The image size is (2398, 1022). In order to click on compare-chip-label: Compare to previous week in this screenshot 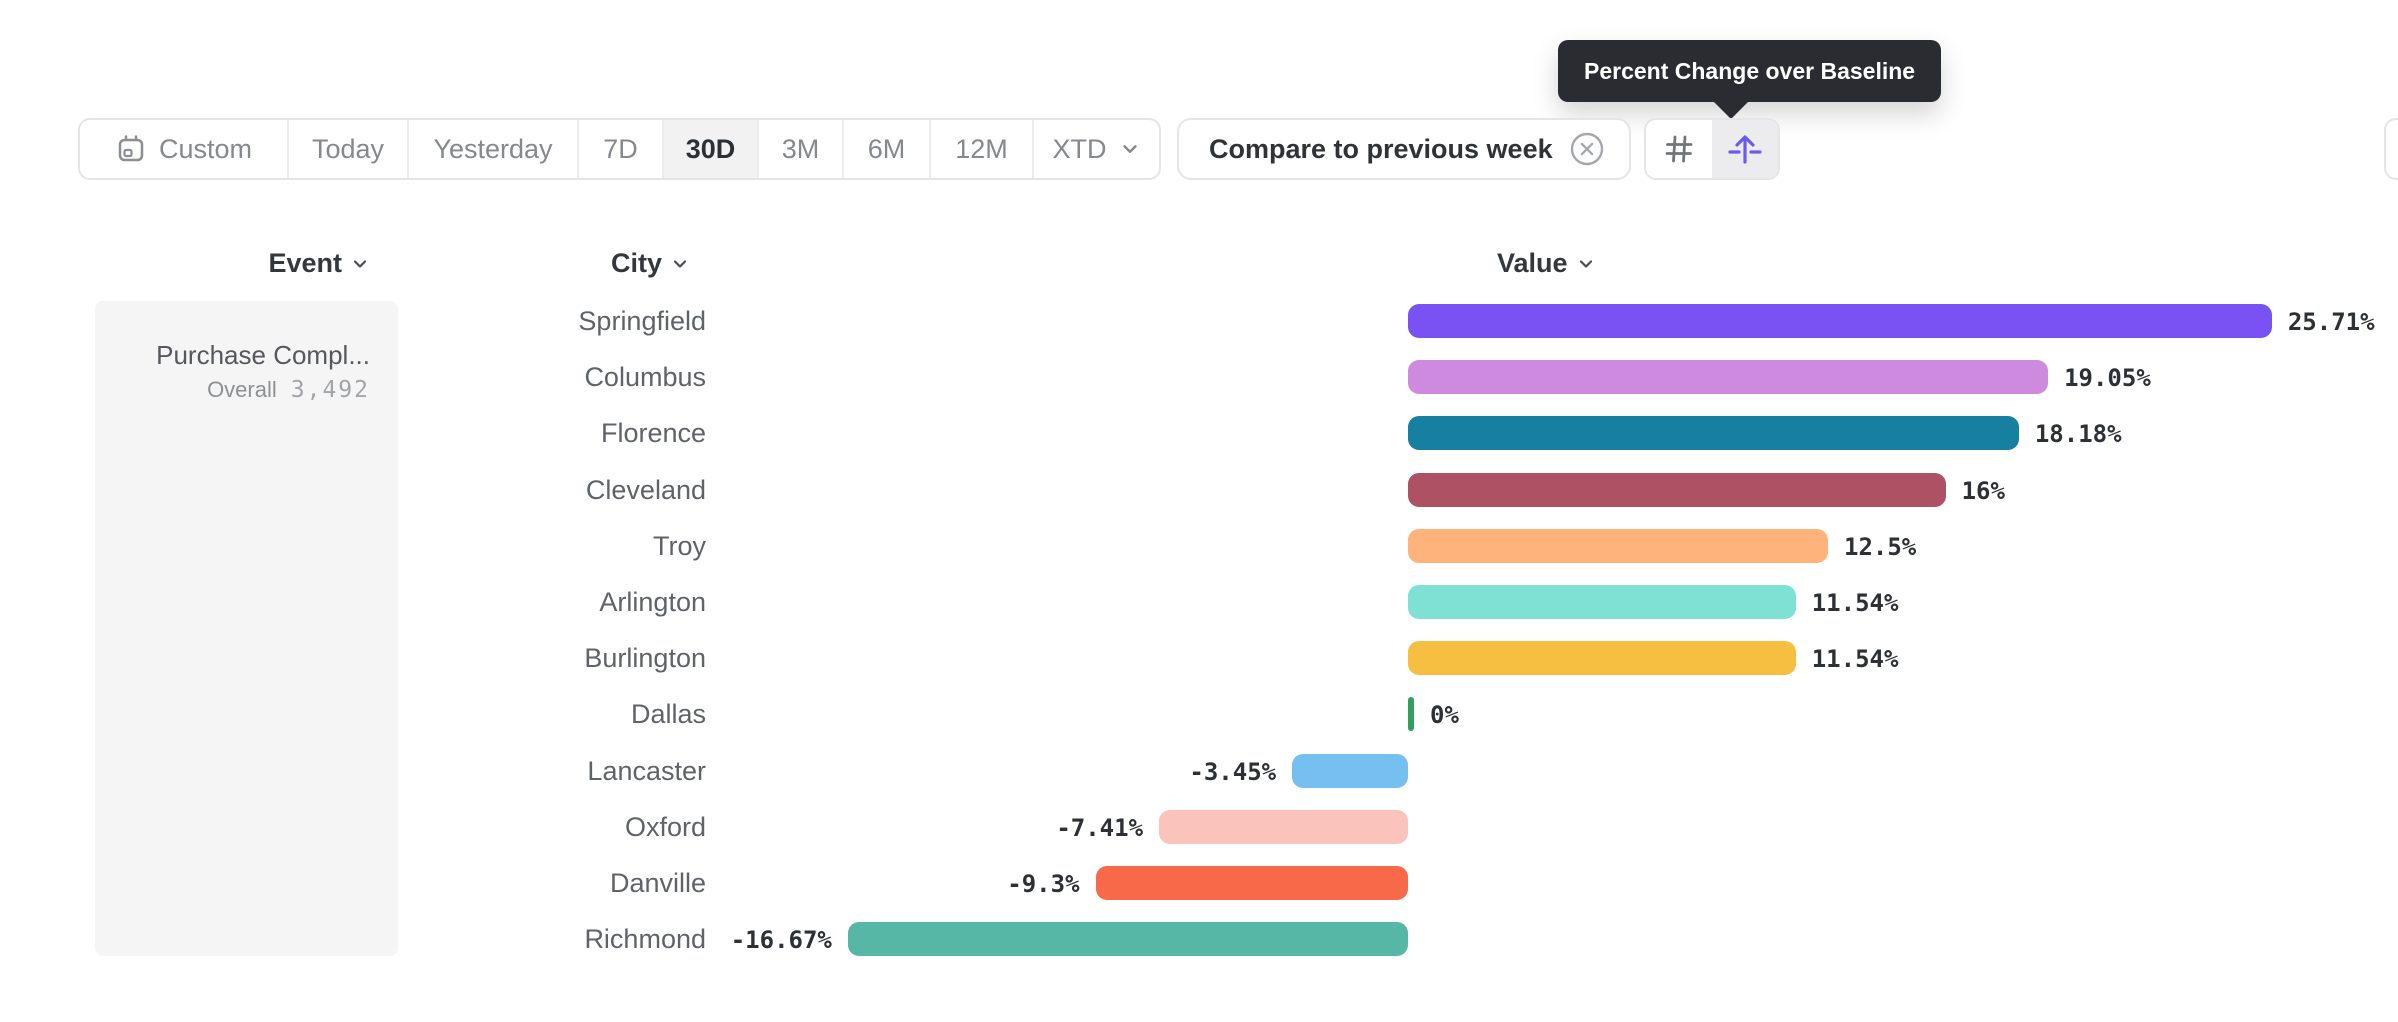, I will do `click(1381, 148)`.